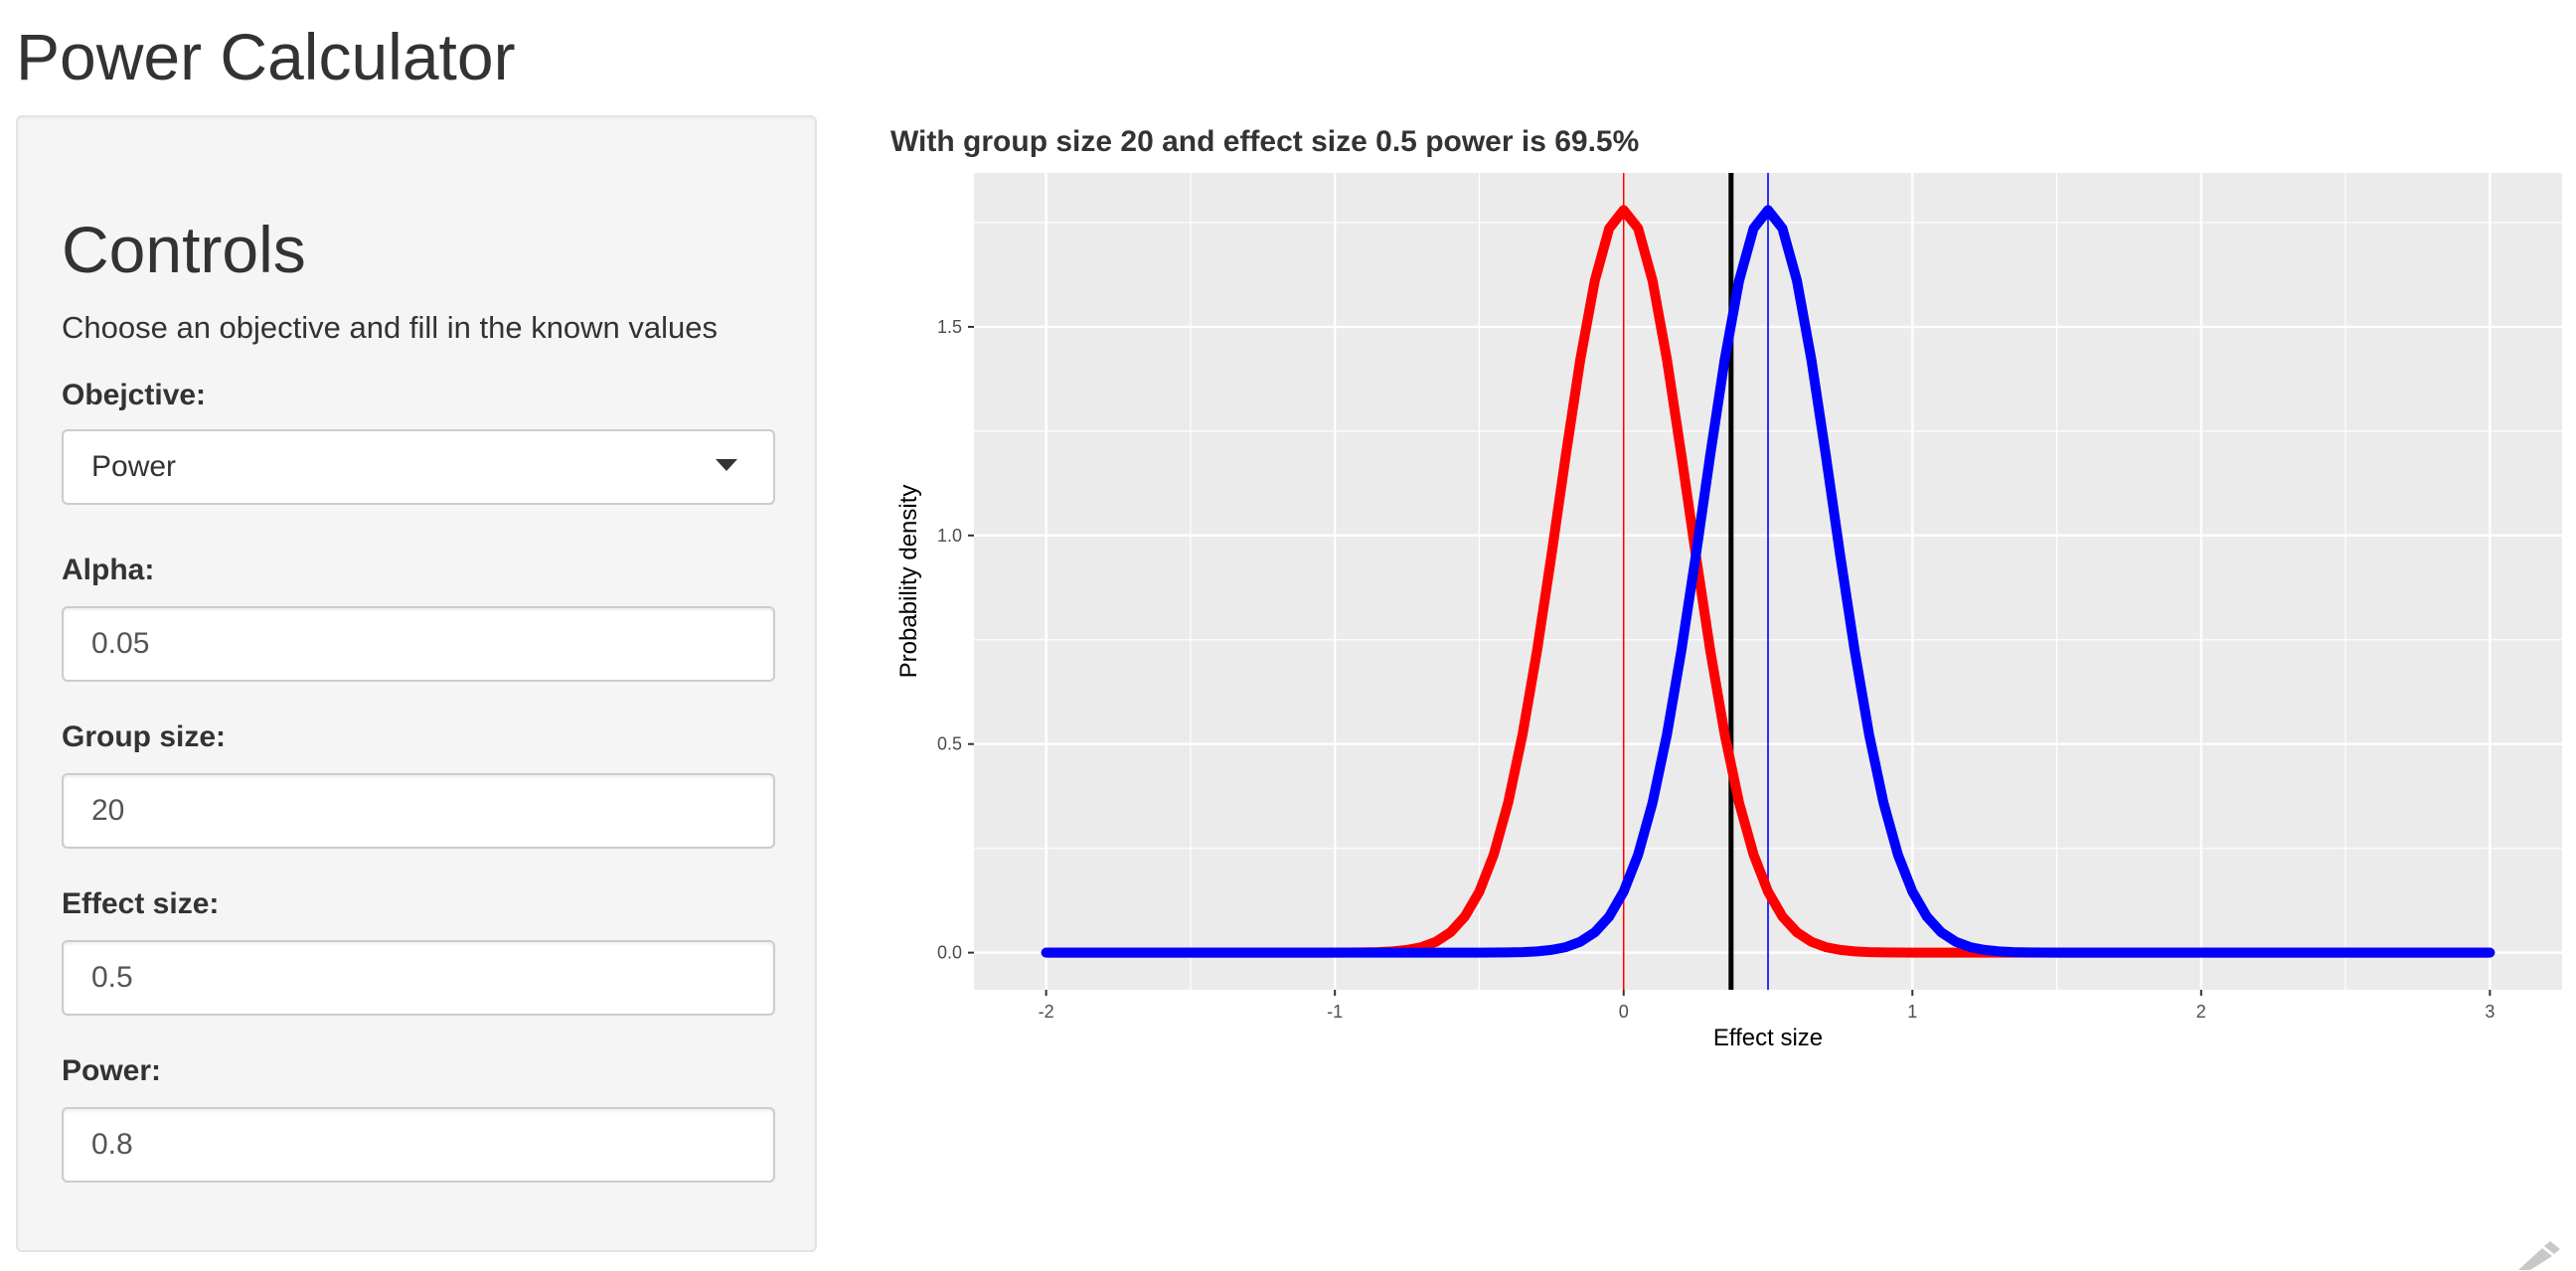 This screenshot has height=1271, width=2576. Describe the element at coordinates (908, 582) in the screenshot. I see `y-axis-label: Probability density` at that location.